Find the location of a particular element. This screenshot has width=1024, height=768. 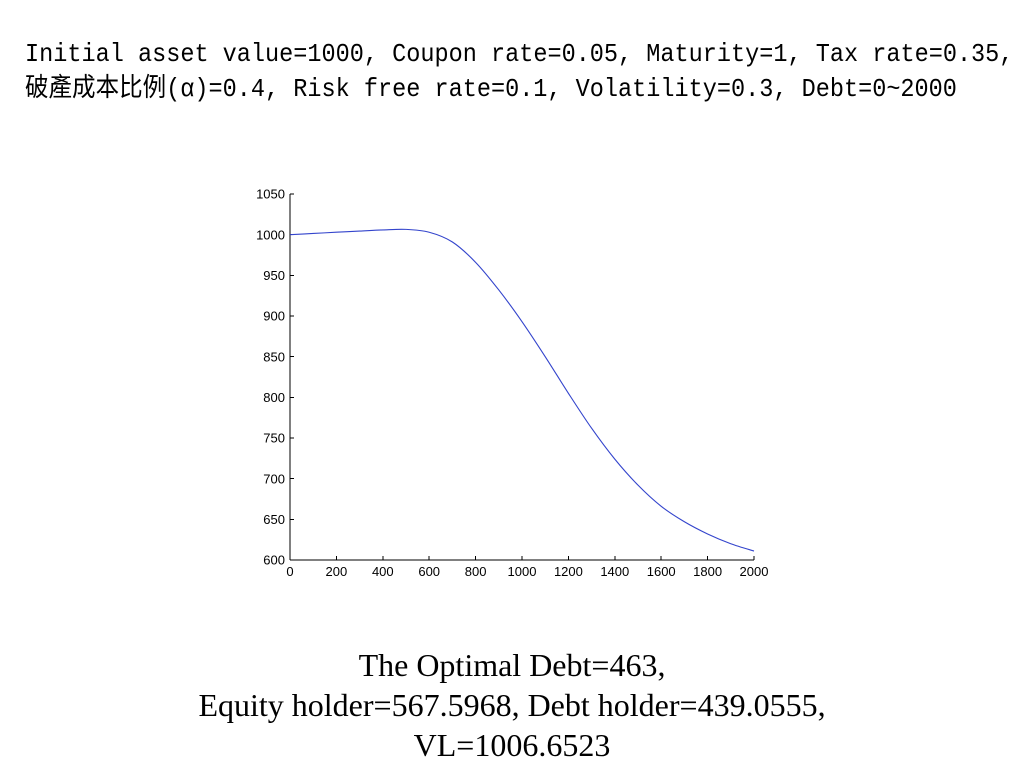

y-tick-label: 1000 is located at coordinates (270, 234).